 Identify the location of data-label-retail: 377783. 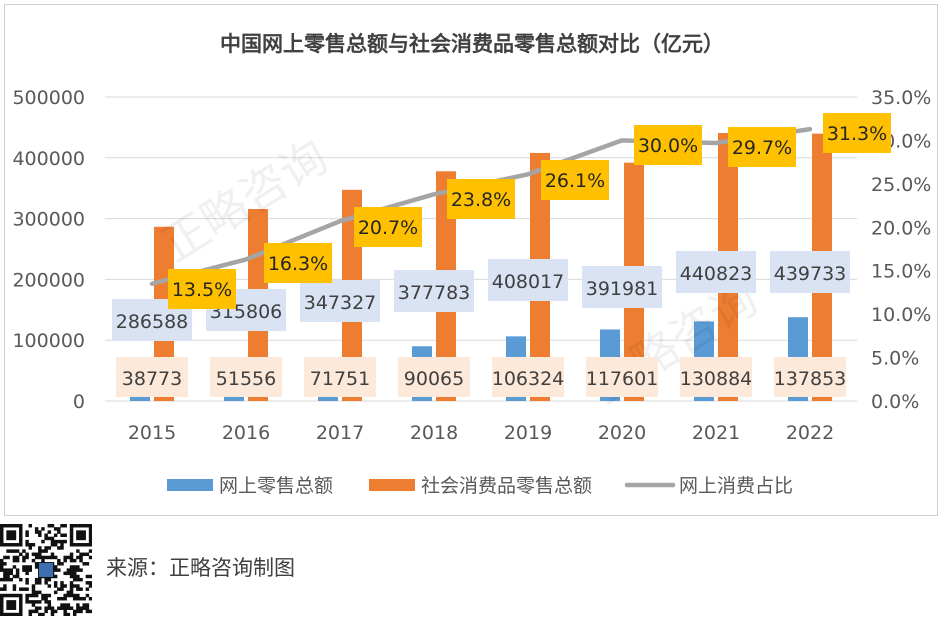
(434, 293).